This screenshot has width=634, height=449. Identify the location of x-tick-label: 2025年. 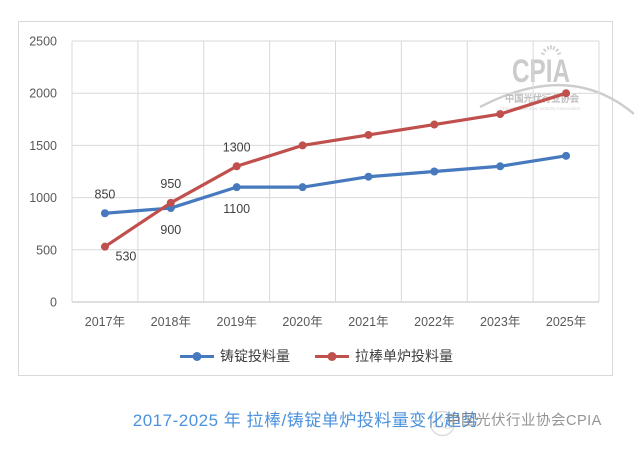
(566, 322).